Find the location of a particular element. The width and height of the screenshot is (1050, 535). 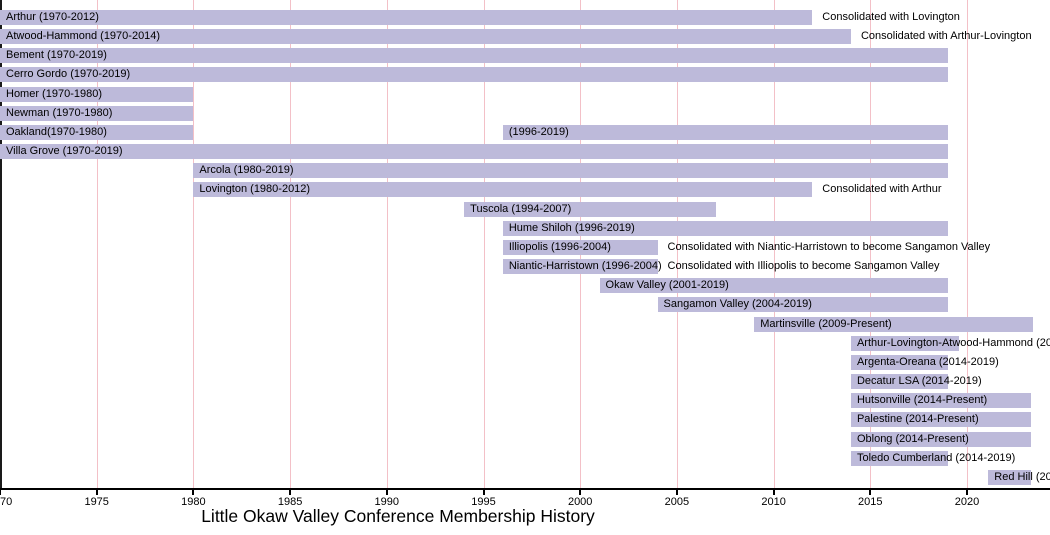

x-axis-tick-1980 is located at coordinates (193, 492).